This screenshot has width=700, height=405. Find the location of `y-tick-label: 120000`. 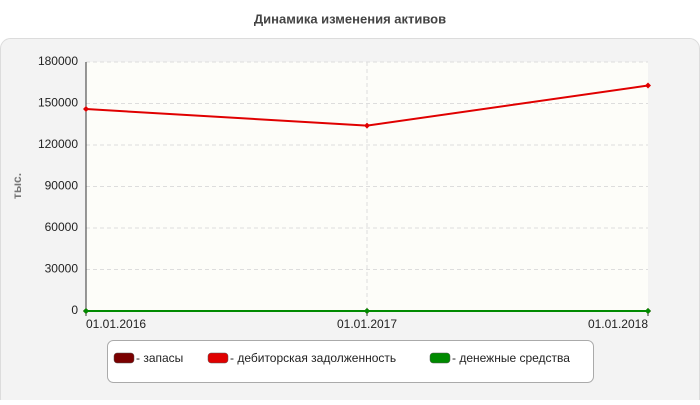

y-tick-label: 120000 is located at coordinates (58, 144).